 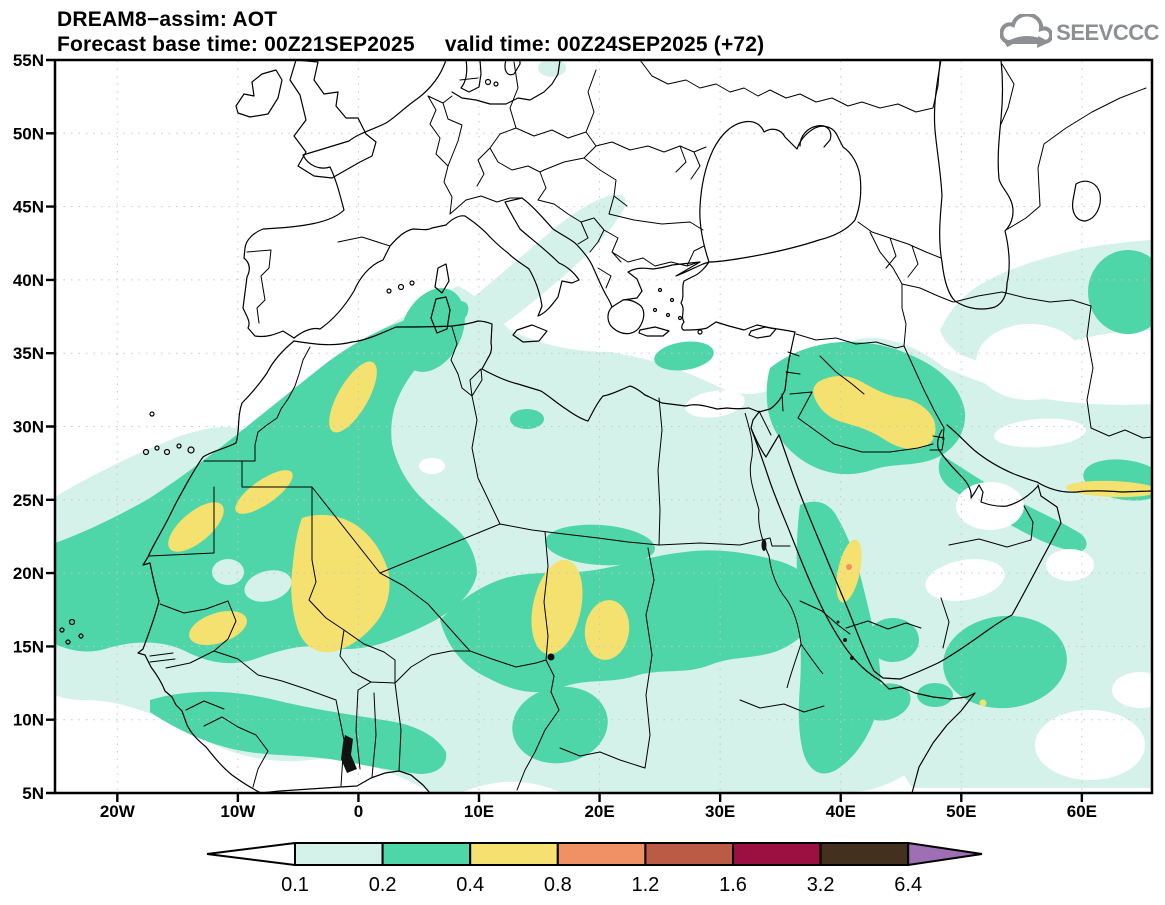 I want to click on colorbar-label: 0.8, so click(x=558, y=885).